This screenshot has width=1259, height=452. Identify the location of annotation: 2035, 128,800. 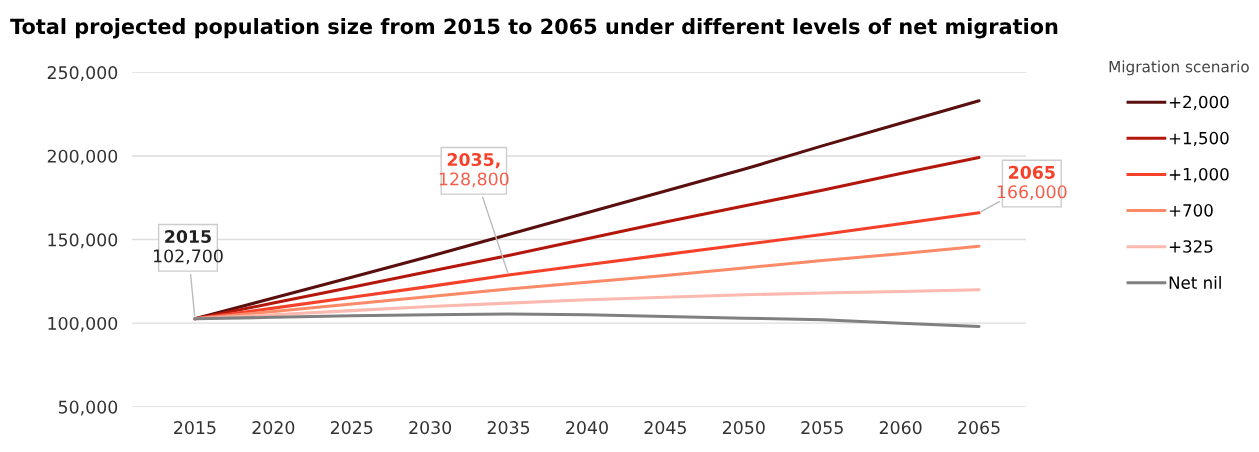
(474, 170).